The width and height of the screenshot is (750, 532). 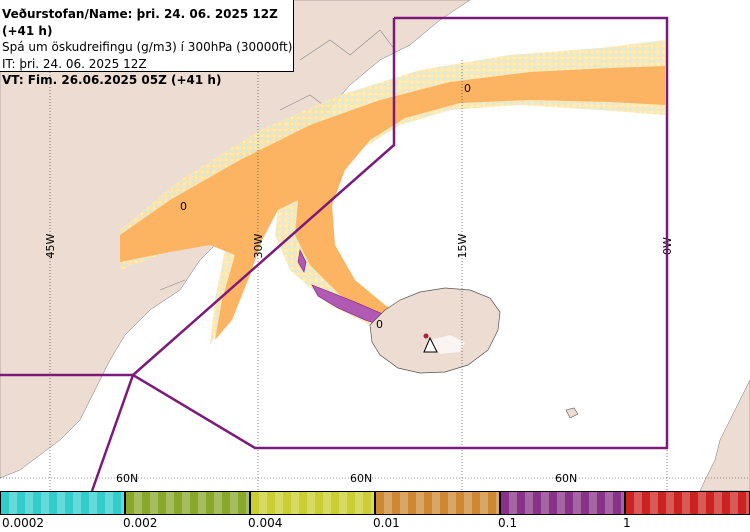 I want to click on contour-label-0-c: 0, so click(x=379, y=324).